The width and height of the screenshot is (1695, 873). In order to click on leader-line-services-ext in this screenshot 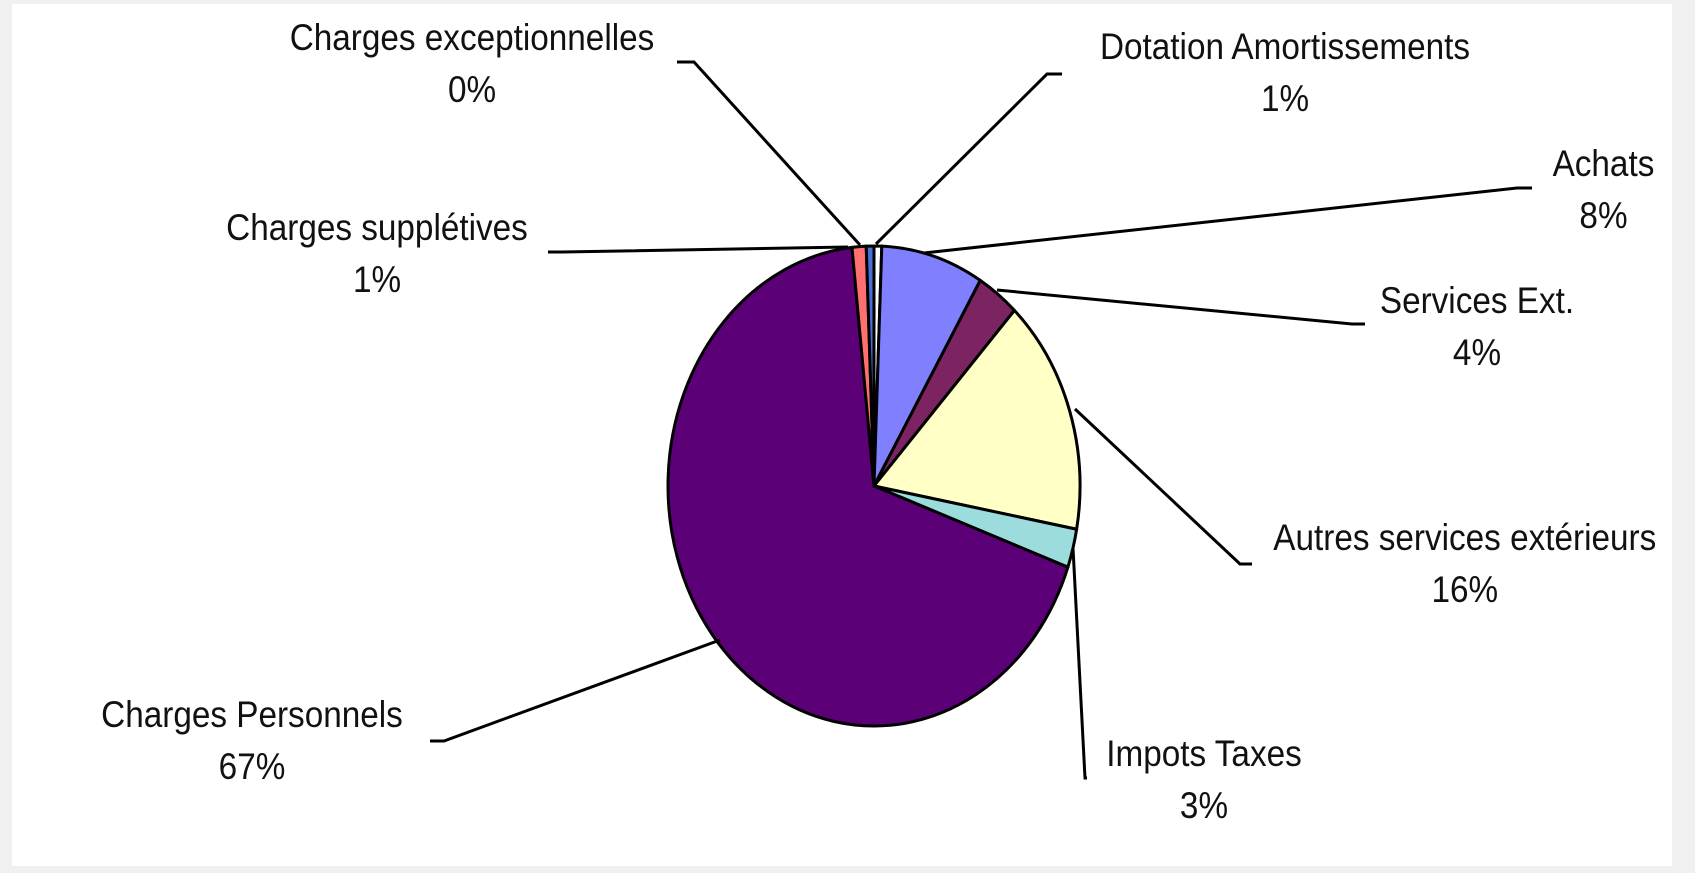, I will do `click(1180, 307)`.